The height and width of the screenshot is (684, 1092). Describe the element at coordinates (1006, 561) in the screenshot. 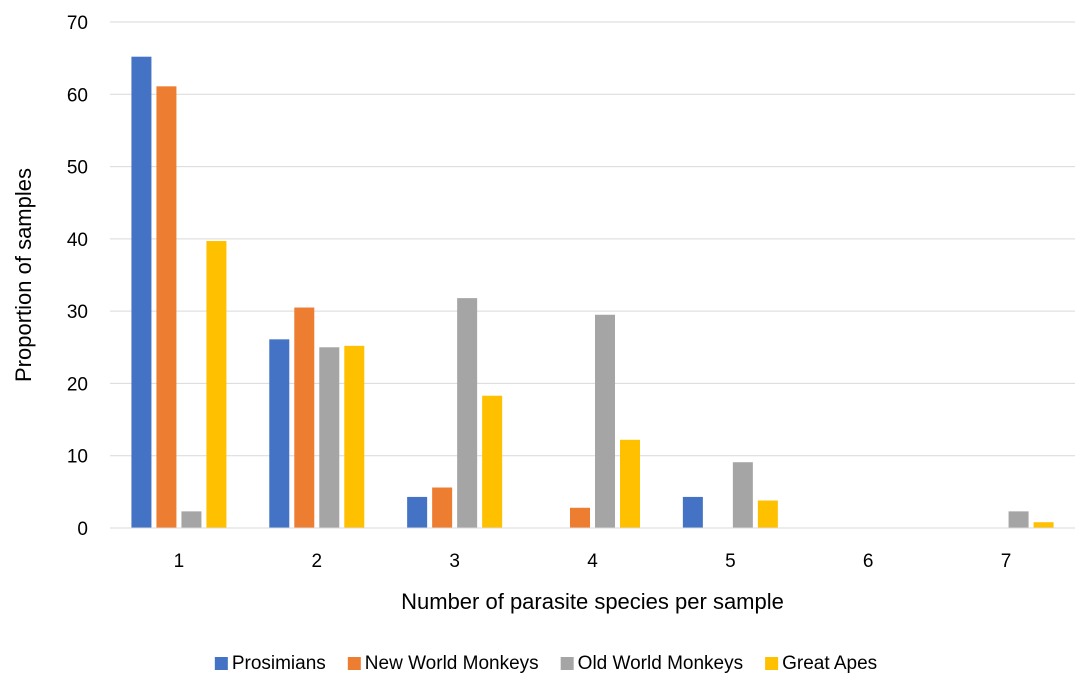

I see `x-tick-label: 7` at that location.